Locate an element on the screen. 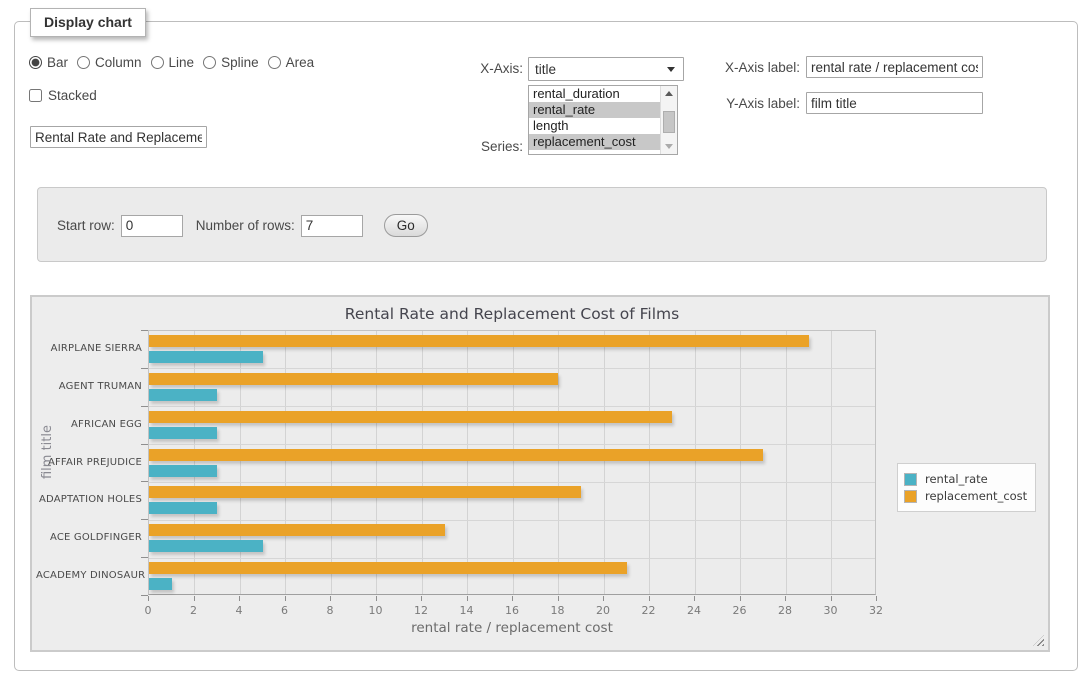 The image size is (1081, 681). x-axis-select-value: title is located at coordinates (546, 69).